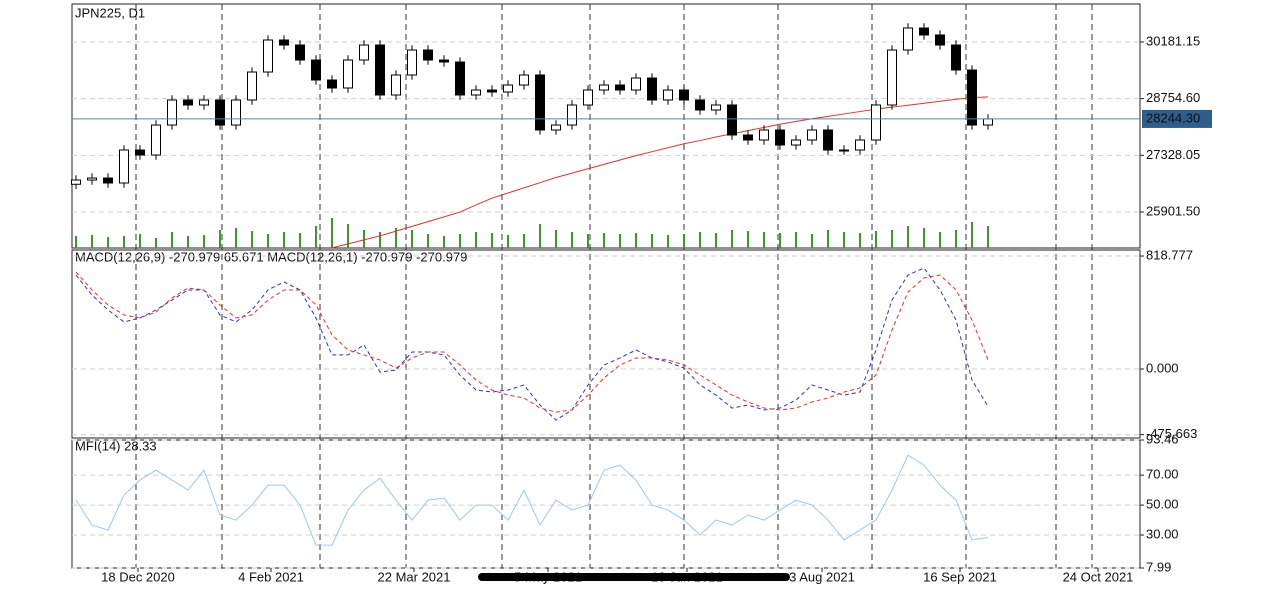 The width and height of the screenshot is (1280, 592). What do you see at coordinates (110, 12) in the screenshot?
I see `price-title: JPN225, D1` at bounding box center [110, 12].